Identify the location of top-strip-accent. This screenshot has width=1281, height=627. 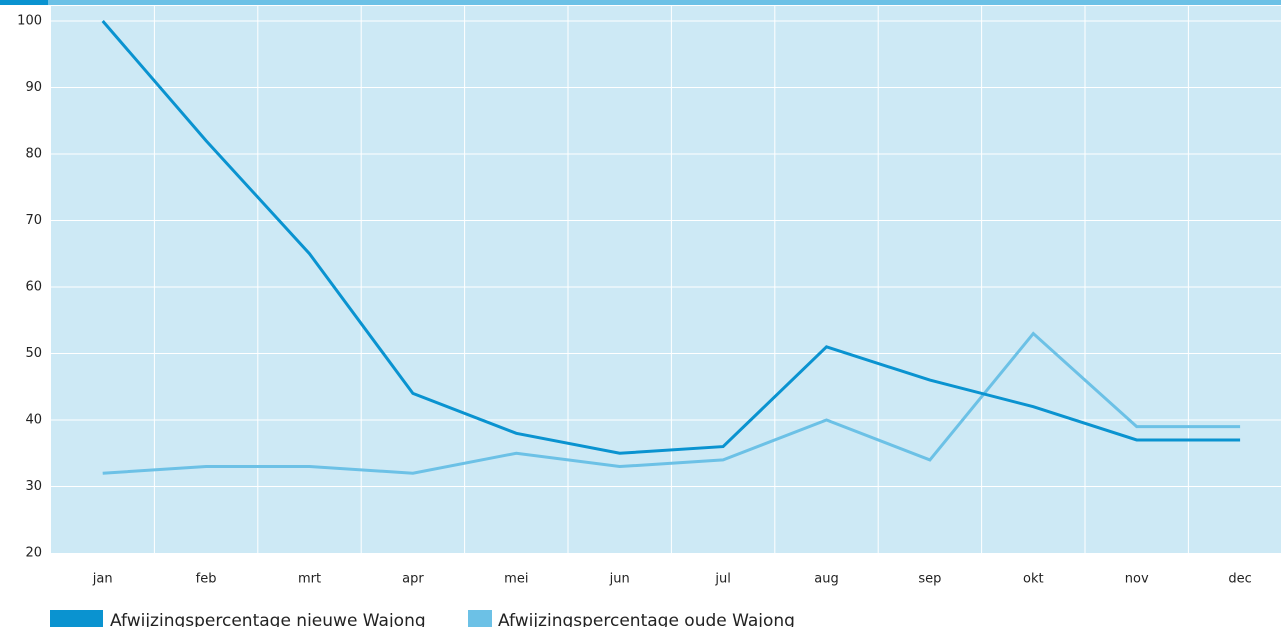
(24, 2).